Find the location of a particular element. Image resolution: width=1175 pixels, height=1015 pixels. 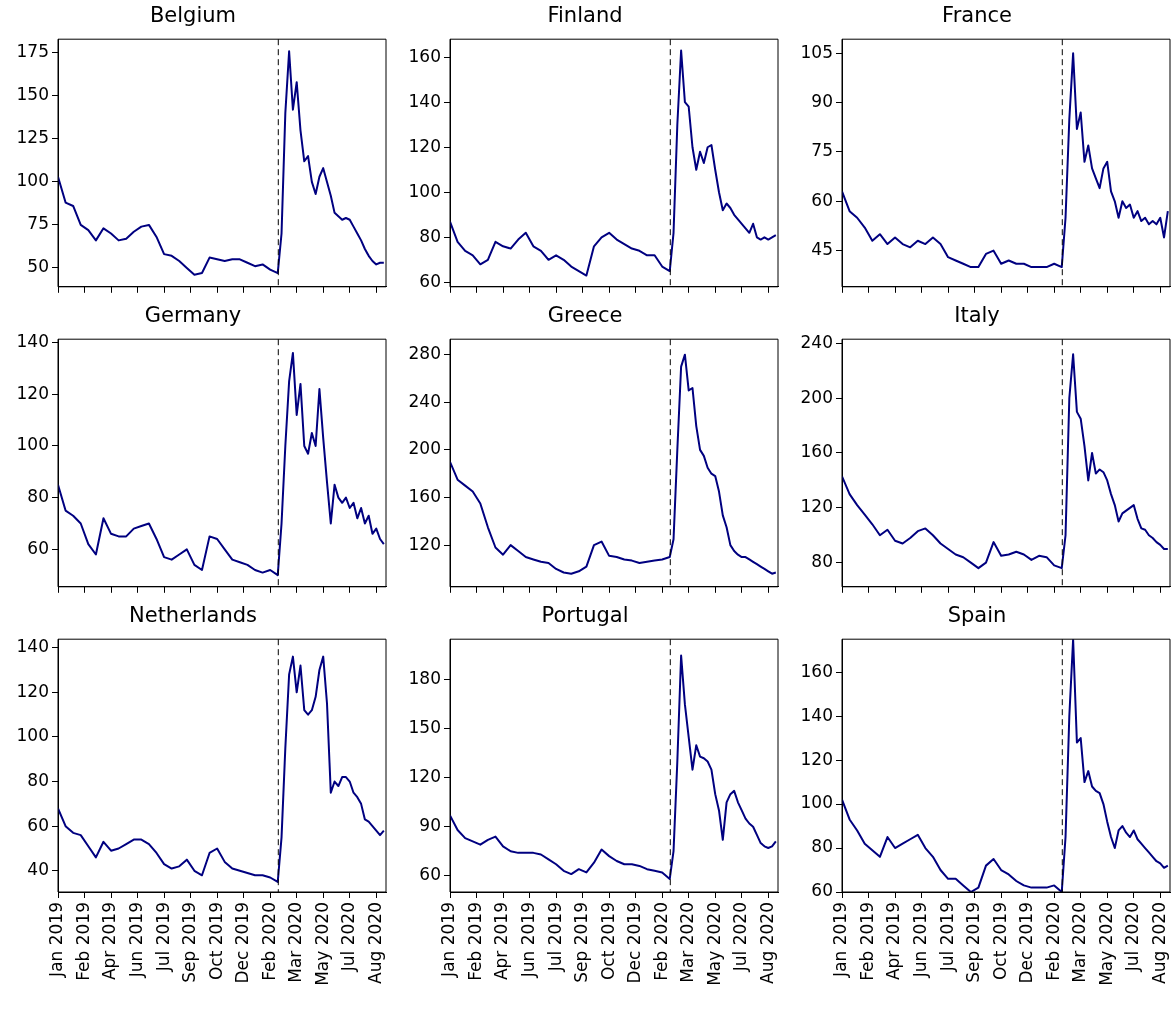

y-tick-label: 125 is located at coordinates (32, 137).